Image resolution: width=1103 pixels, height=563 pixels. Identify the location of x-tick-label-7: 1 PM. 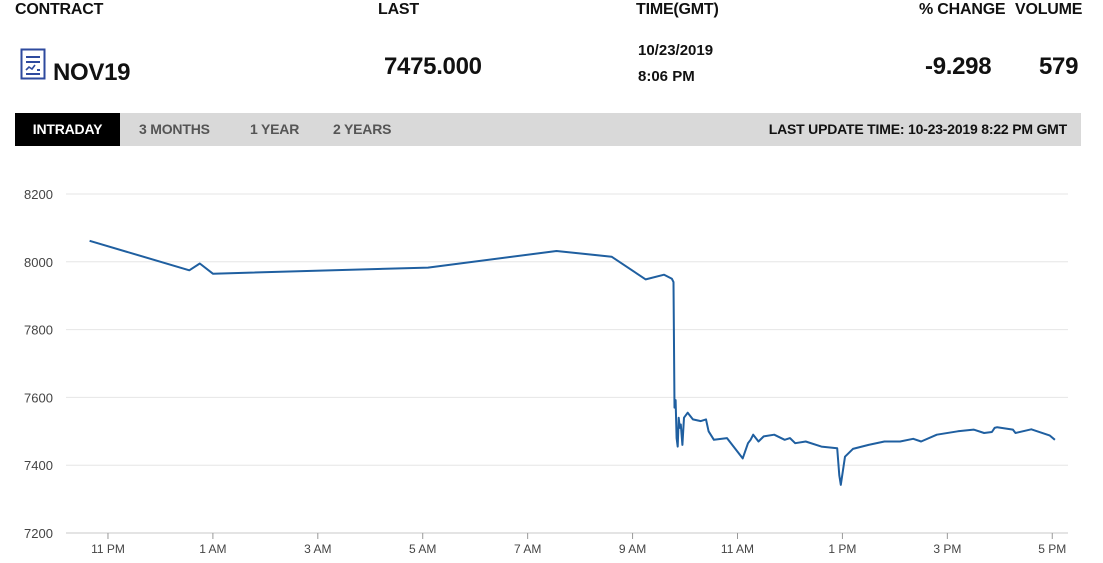
(842, 549).